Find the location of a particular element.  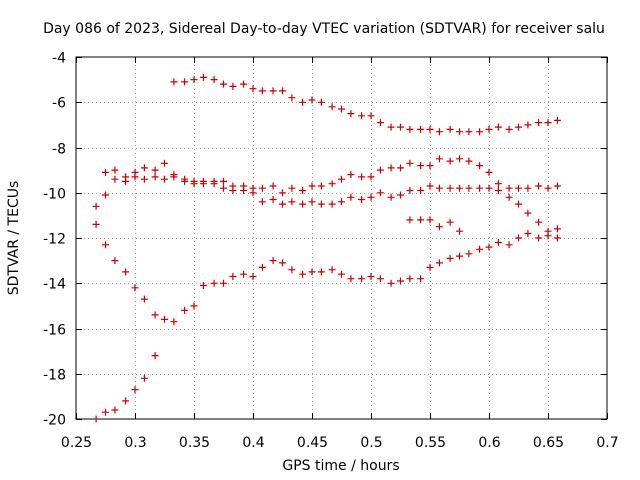

x-tick-label: 0.3 is located at coordinates (135, 443).